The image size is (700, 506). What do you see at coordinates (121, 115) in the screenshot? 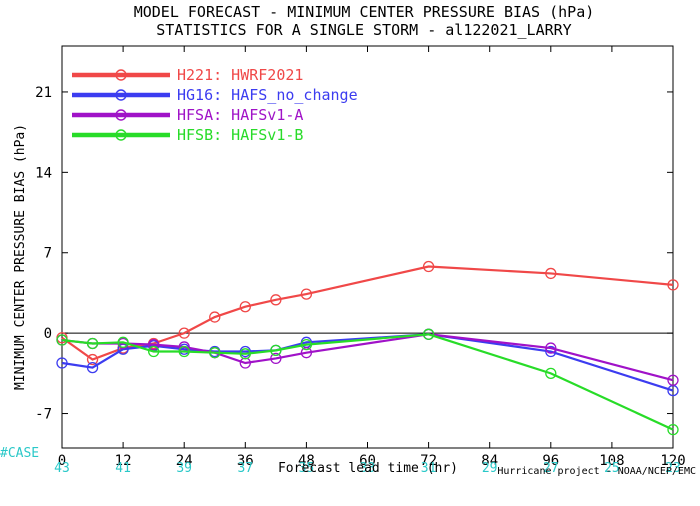
I see `legend-marker-hfsa` at bounding box center [121, 115].